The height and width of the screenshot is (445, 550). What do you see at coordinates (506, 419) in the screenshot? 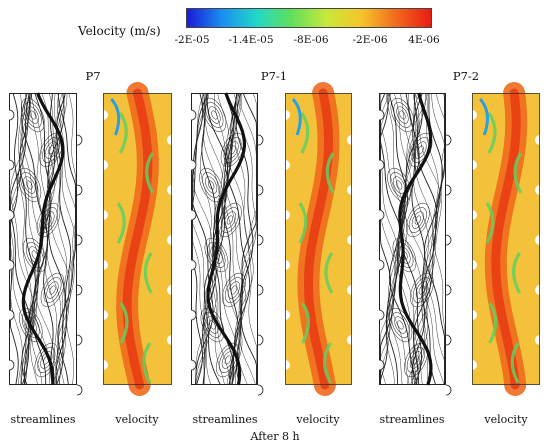
I see `caption-velocity-p7-2: velocity` at bounding box center [506, 419].